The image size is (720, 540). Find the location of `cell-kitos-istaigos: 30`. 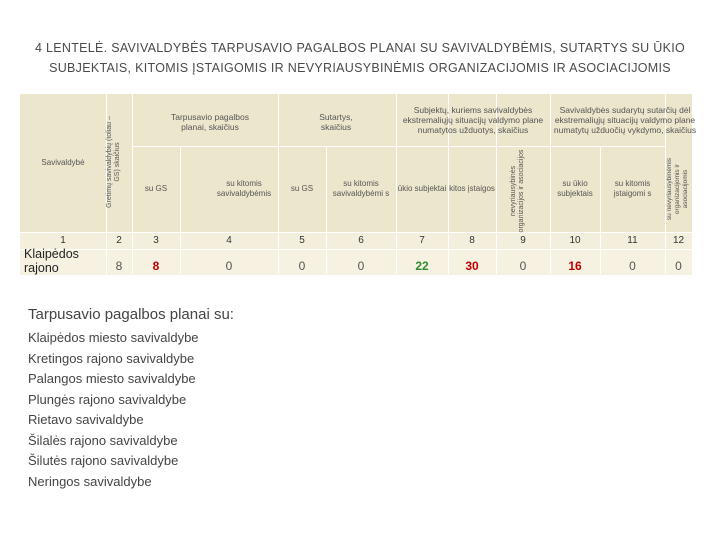

cell-kitos-istaigos: 30 is located at coordinates (472, 266).